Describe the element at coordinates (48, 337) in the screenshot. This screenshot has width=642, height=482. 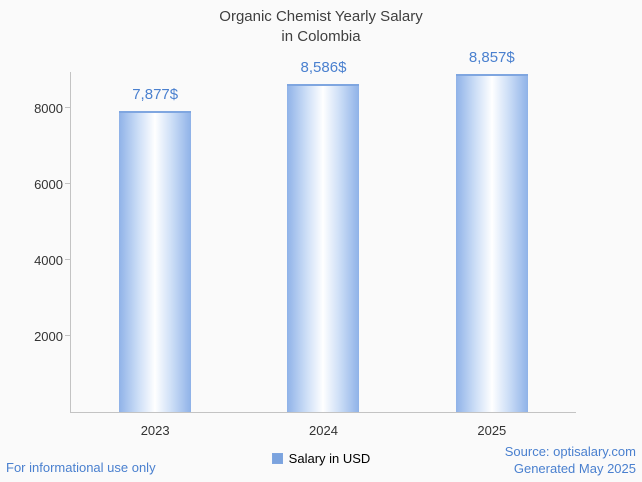
I see `y-tick-label: 2000` at that location.